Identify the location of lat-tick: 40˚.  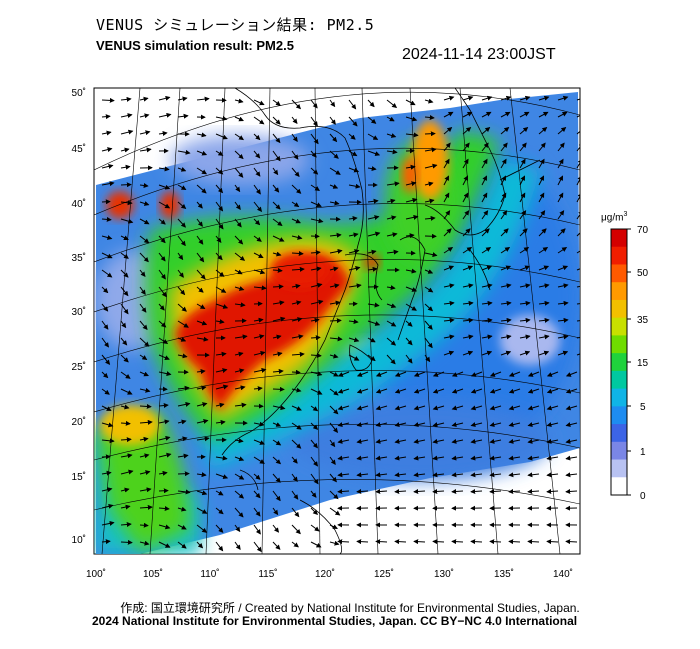
(79, 204).